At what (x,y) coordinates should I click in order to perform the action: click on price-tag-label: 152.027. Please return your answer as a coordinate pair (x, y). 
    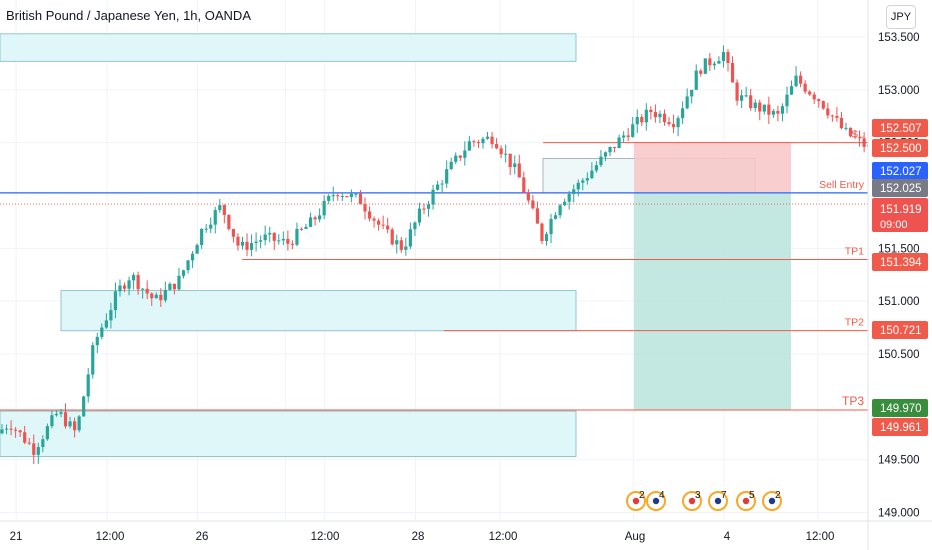
    Looking at the image, I should click on (901, 172).